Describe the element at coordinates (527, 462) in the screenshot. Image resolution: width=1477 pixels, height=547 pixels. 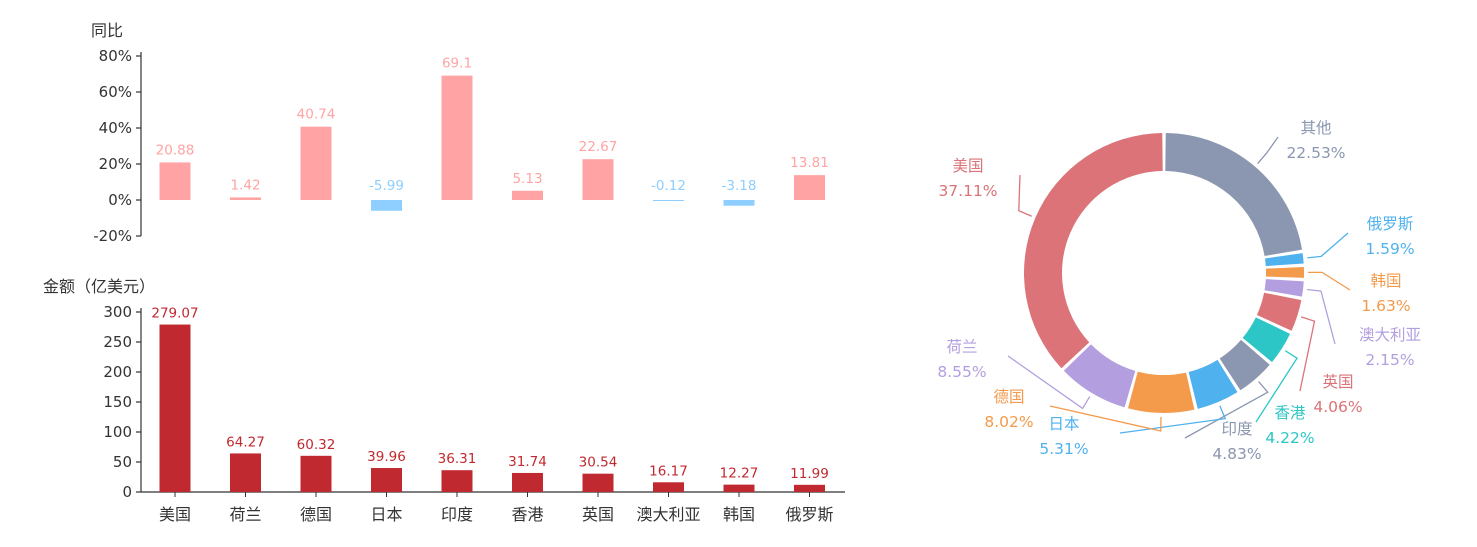
I see `amount-value-label: 31.74` at that location.